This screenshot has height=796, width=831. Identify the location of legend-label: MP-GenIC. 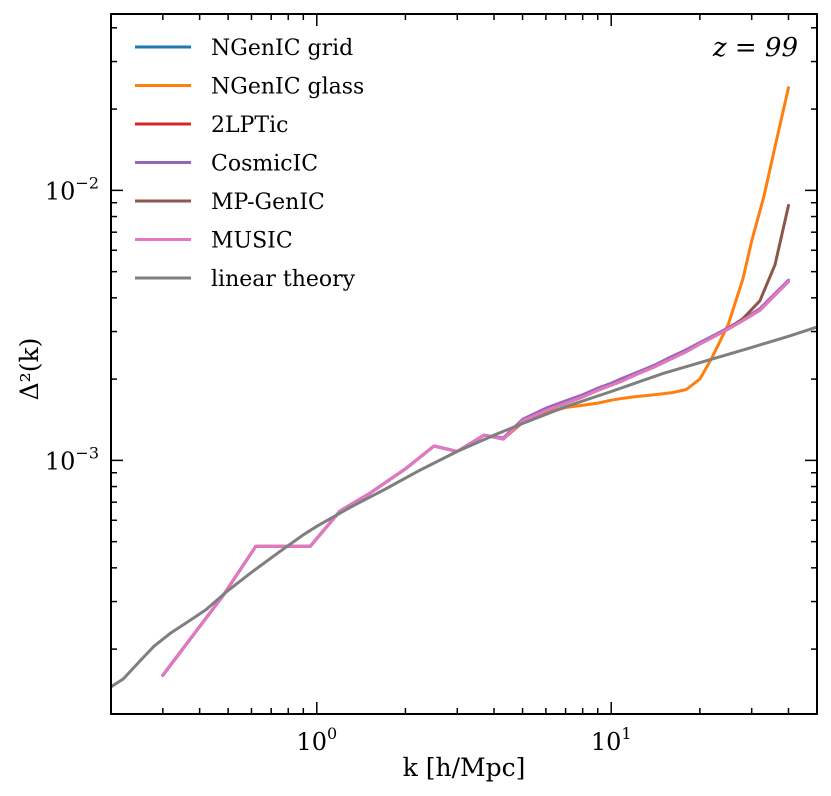
(268, 202).